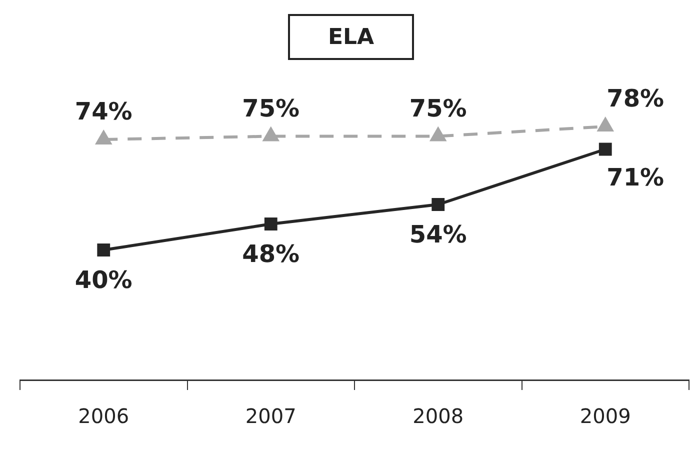 This screenshot has height=456, width=699. What do you see at coordinates (635, 98) in the screenshot?
I see `data-label: 78%` at bounding box center [635, 98].